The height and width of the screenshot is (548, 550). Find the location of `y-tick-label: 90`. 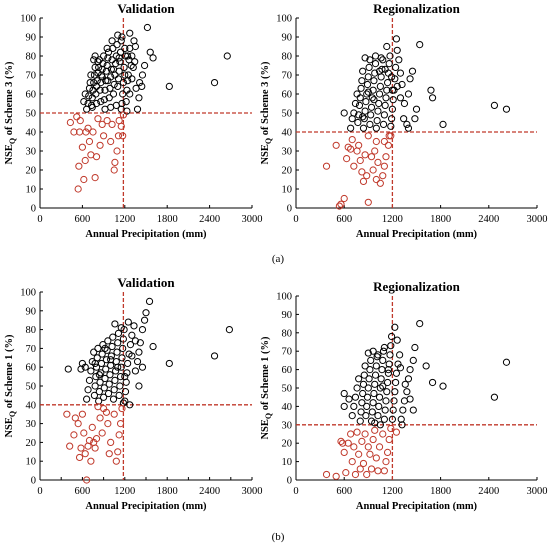

y-tick-label: 90 is located at coordinates (31, 38).